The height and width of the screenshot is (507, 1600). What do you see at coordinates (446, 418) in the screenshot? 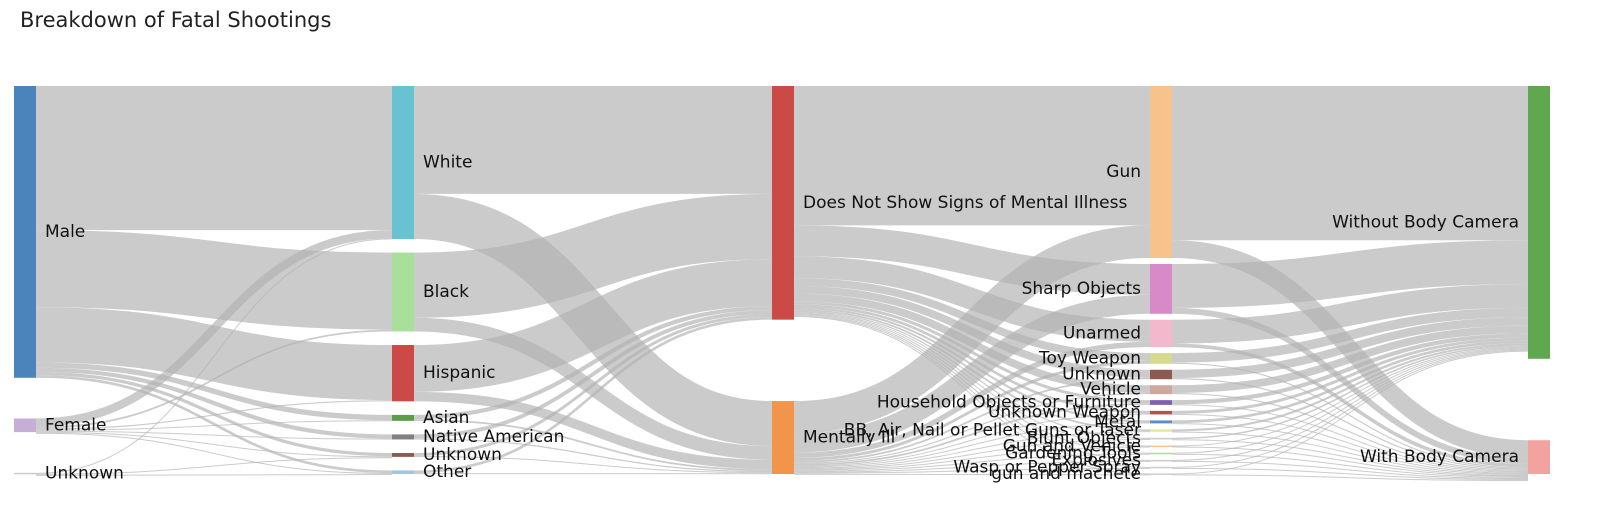
I see `node-label-asian: Asian` at bounding box center [446, 418].